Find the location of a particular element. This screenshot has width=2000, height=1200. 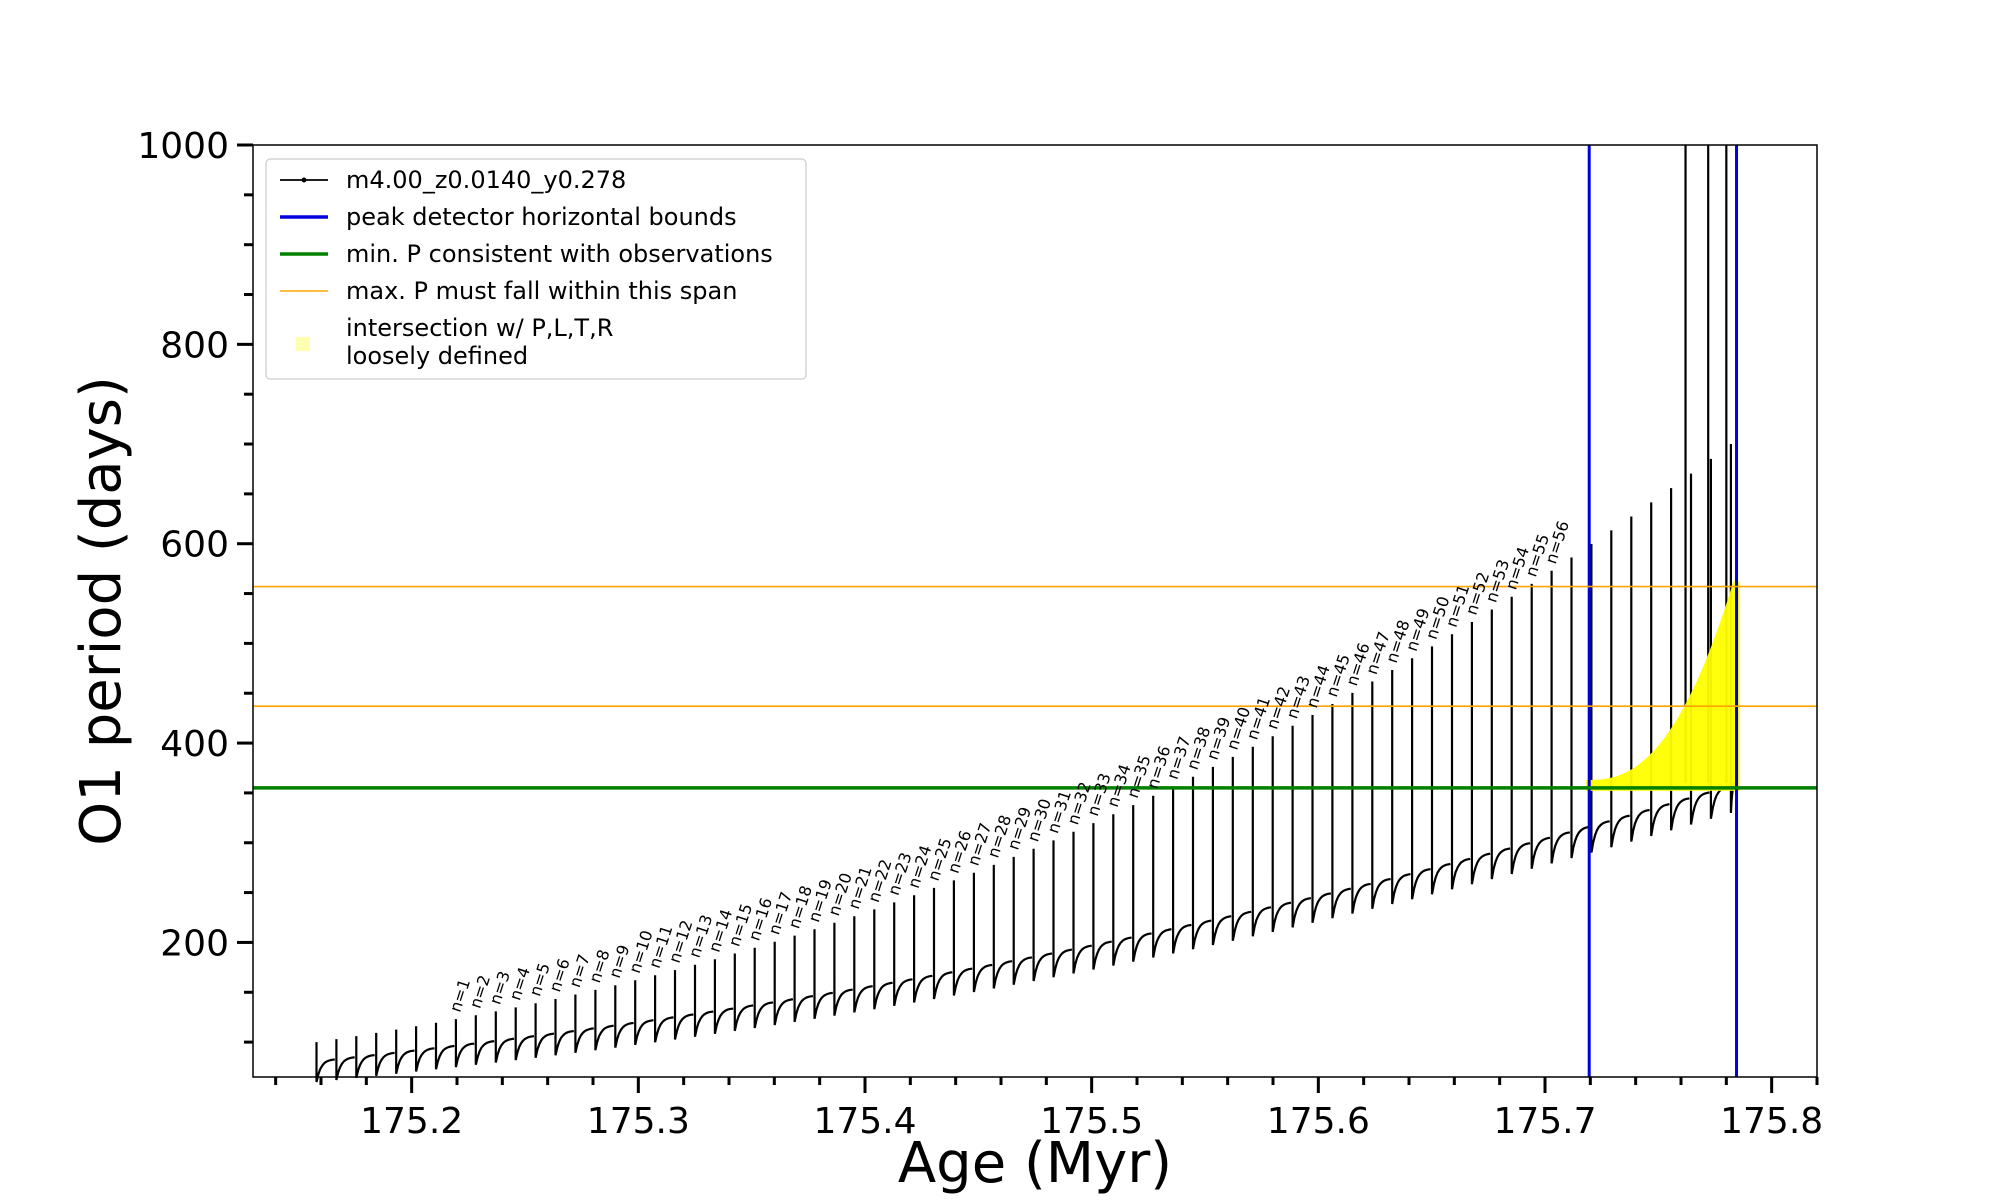

legend-entry-line: intersection w/ P,L,T,R is located at coordinates (479, 328).